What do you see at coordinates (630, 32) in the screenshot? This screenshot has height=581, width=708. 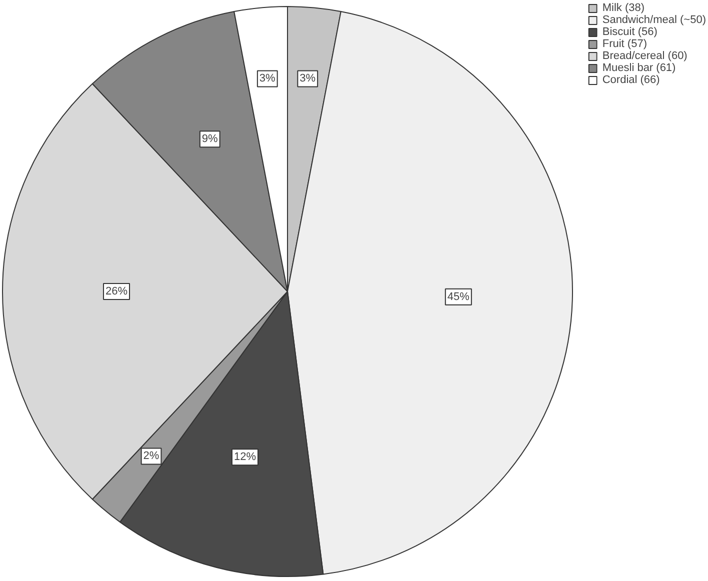 I see `legend-label: Biscuit (56)` at bounding box center [630, 32].